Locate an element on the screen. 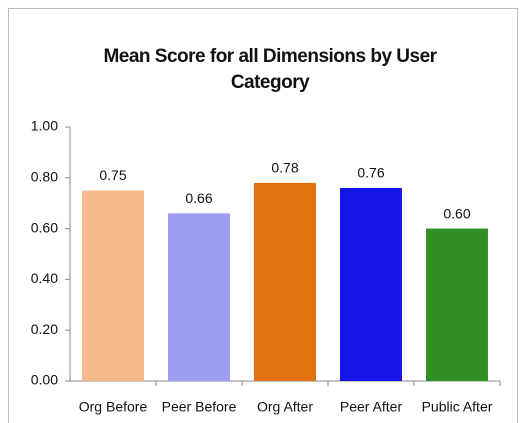  x-tick-label: Peer After is located at coordinates (371, 407).